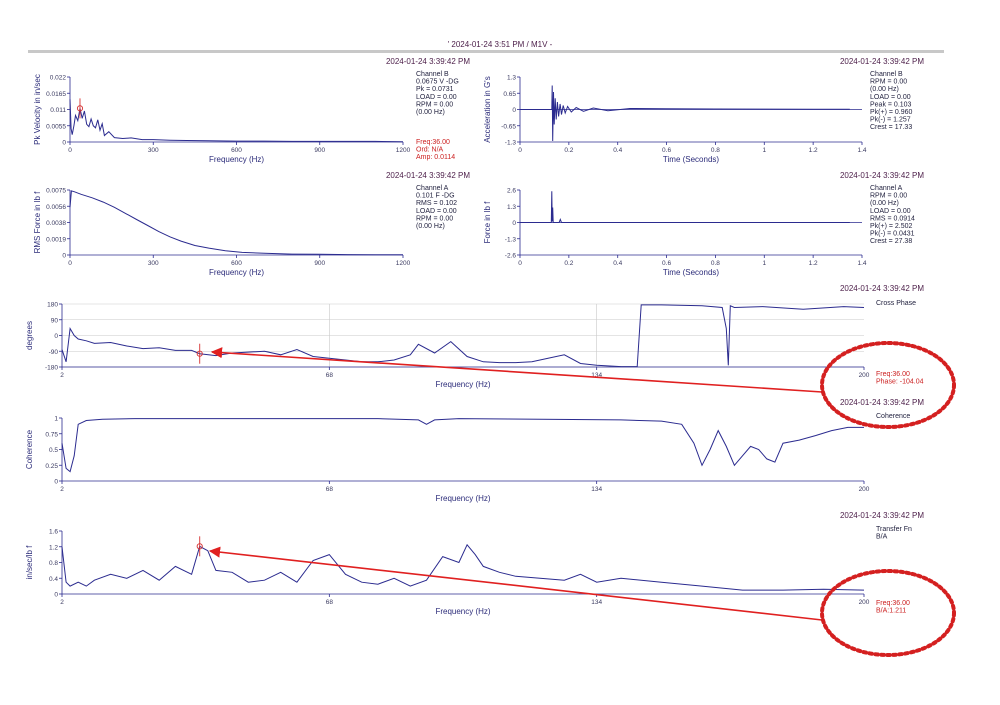  Describe the element at coordinates (51, 434) in the screenshot. I see `y-tick-label: 0.75` at that location.